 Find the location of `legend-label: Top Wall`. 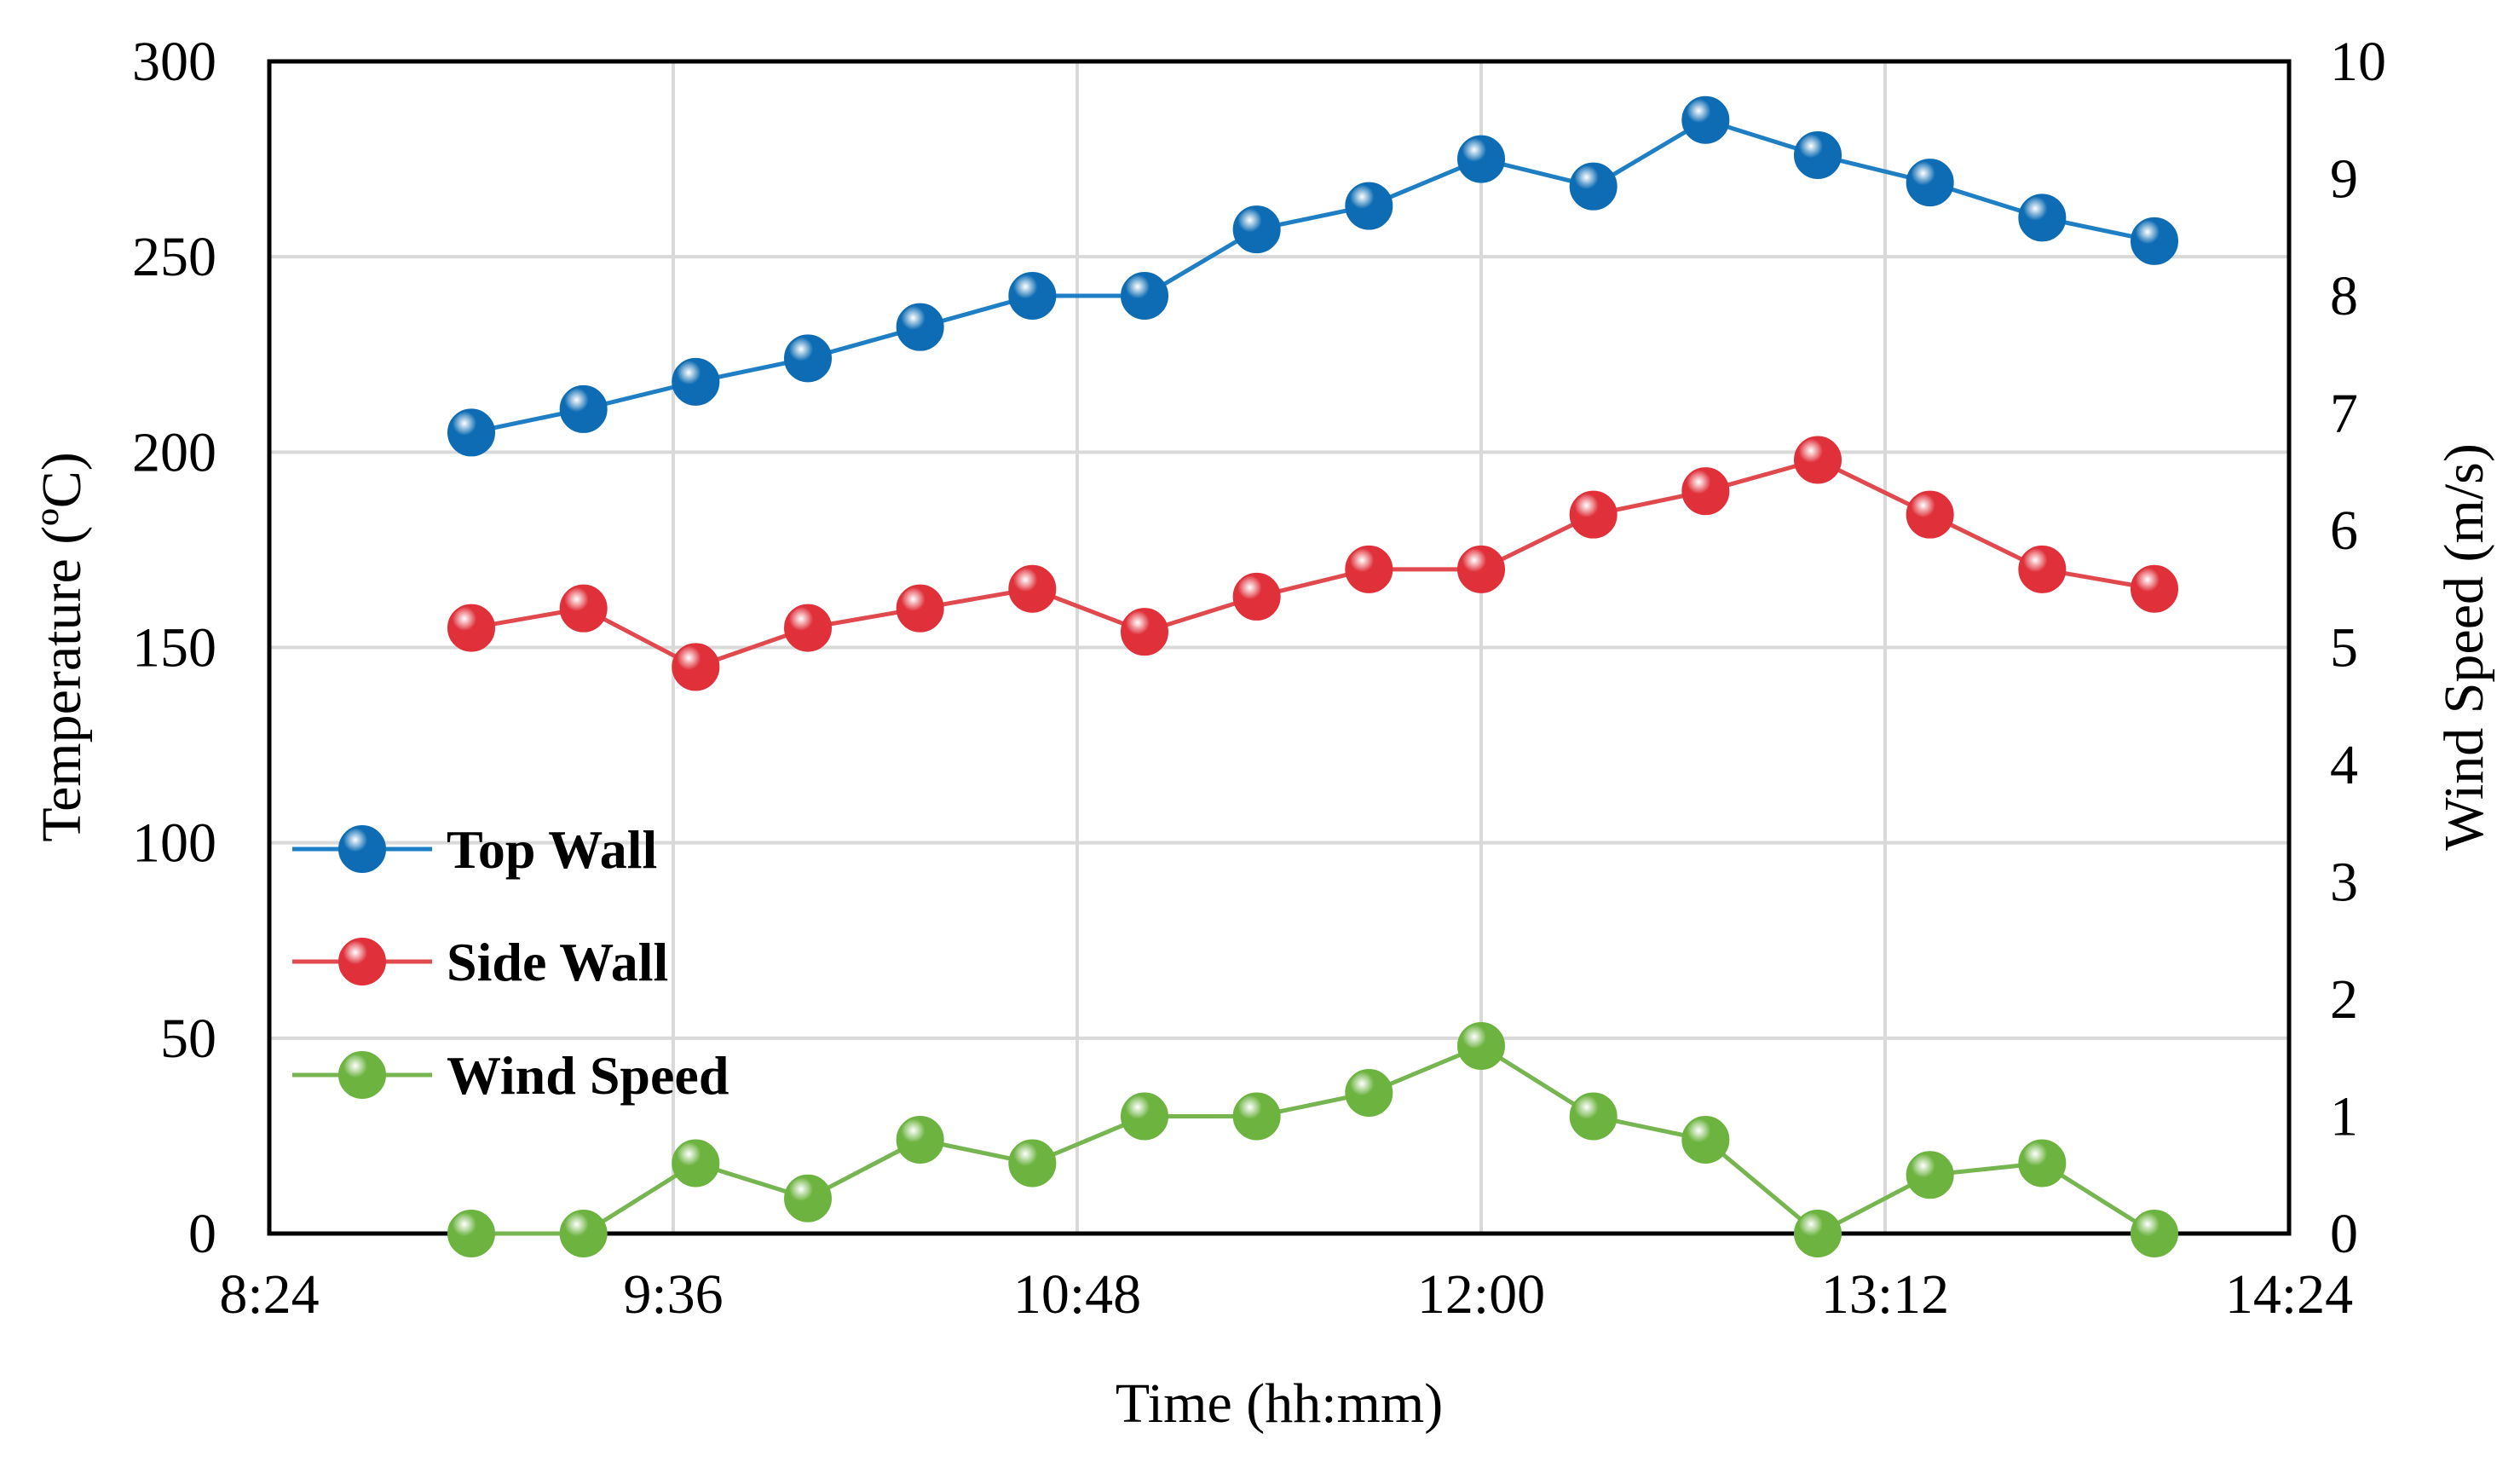

legend-label: Top Wall is located at coordinates (552, 849).